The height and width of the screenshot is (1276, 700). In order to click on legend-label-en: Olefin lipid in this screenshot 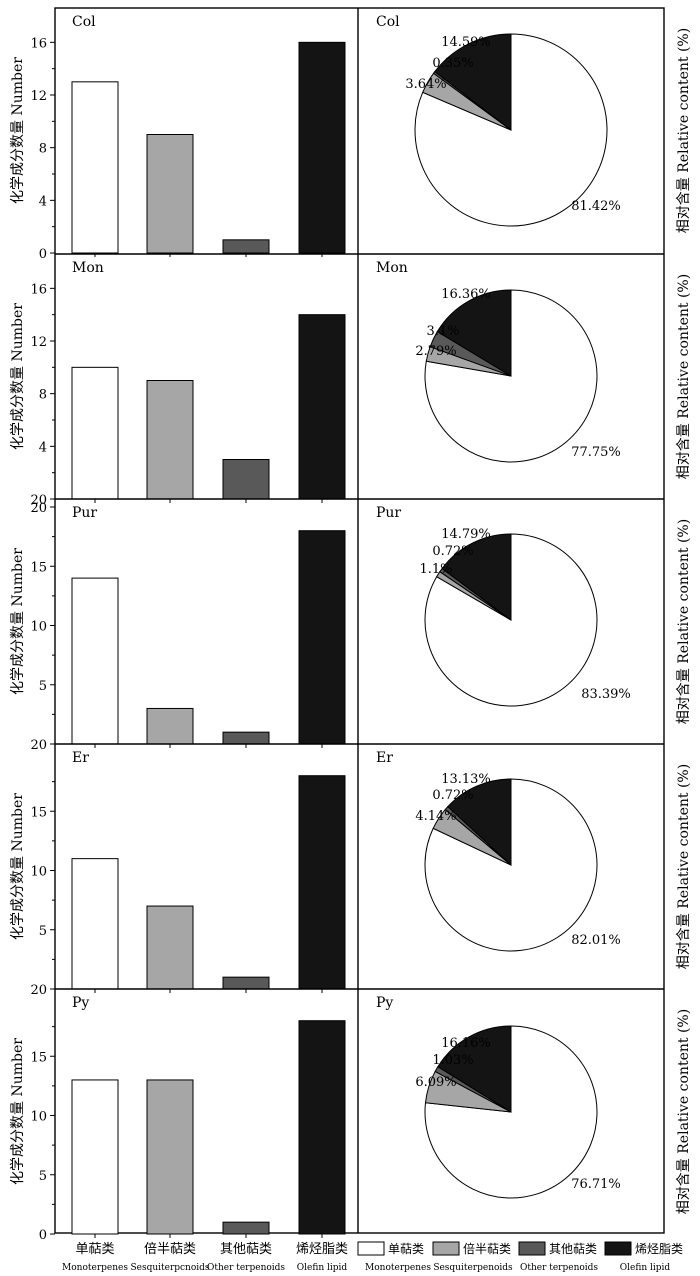, I will do `click(645, 1268)`.